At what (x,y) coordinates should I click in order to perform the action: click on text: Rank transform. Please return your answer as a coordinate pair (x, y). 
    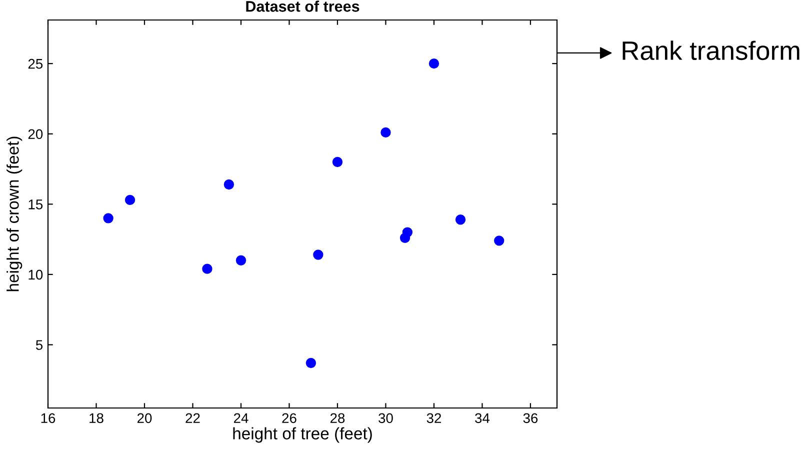
    Looking at the image, I should click on (711, 50).